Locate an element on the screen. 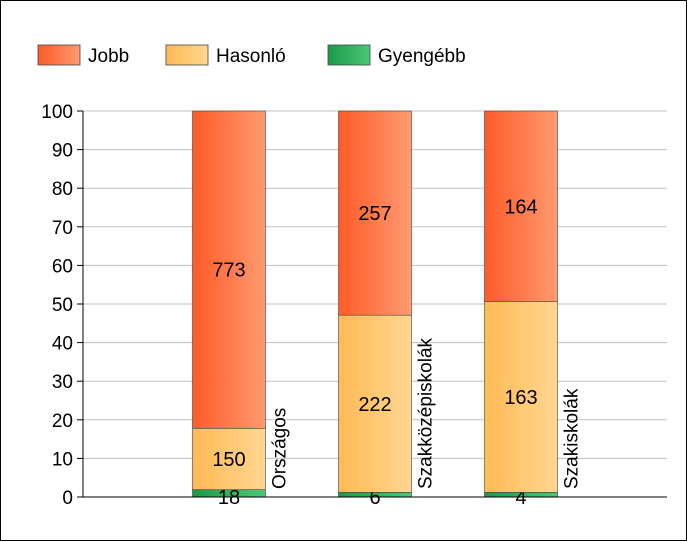  y-tick-label-60: 60 is located at coordinates (62, 266).